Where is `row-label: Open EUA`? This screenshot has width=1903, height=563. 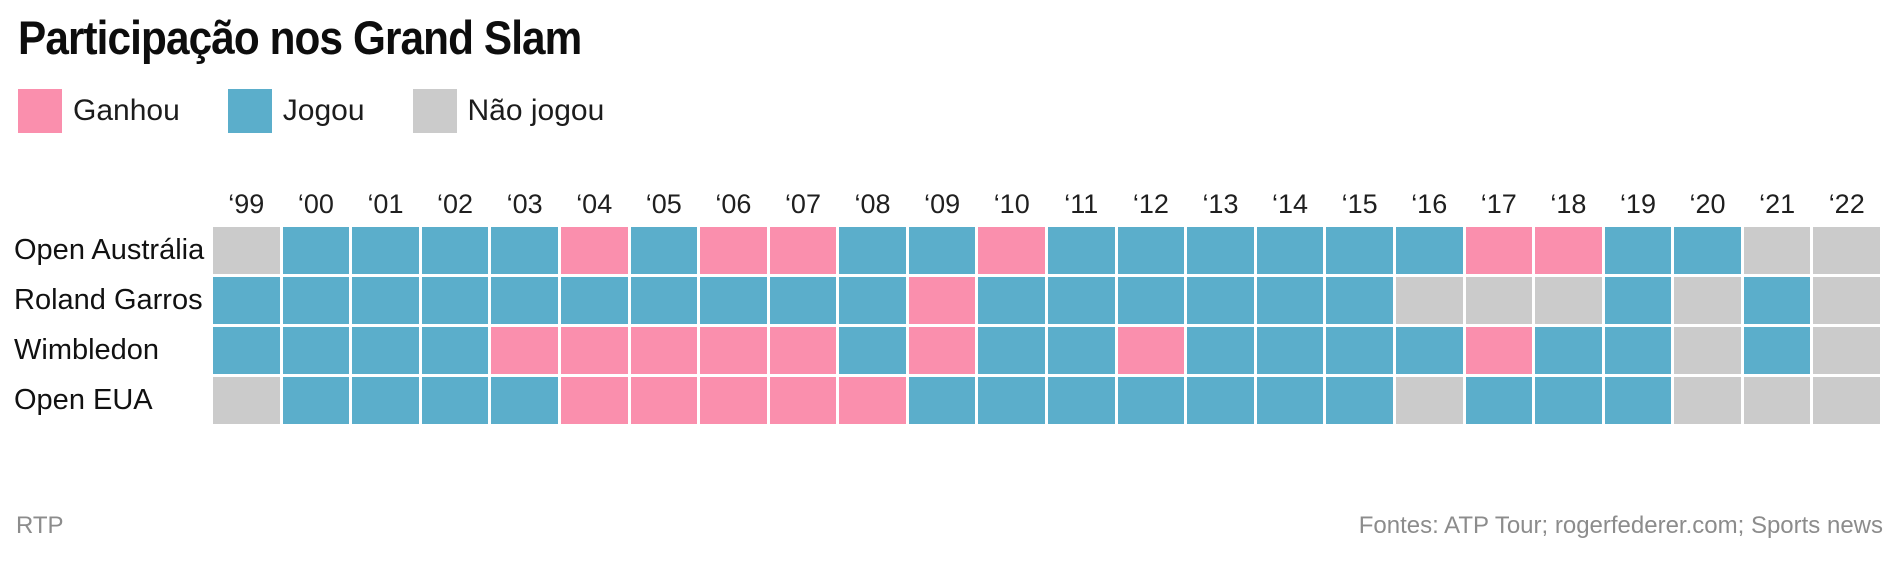
row-label: Open EUA is located at coordinates (83, 400).